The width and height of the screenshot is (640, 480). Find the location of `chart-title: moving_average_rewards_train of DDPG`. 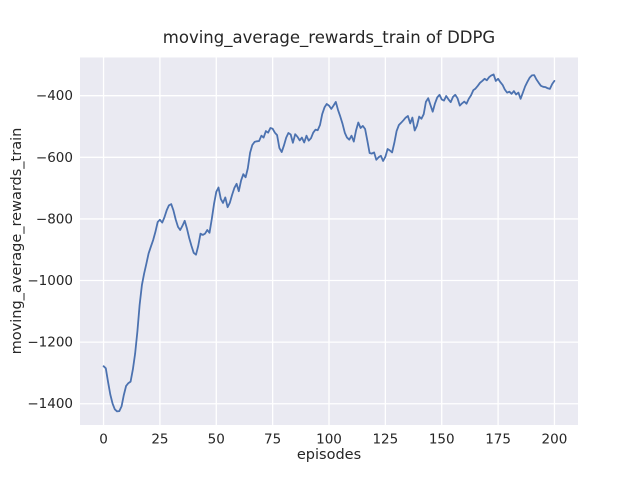

chart-title: moving_average_rewards_train of DDPG is located at coordinates (329, 37).